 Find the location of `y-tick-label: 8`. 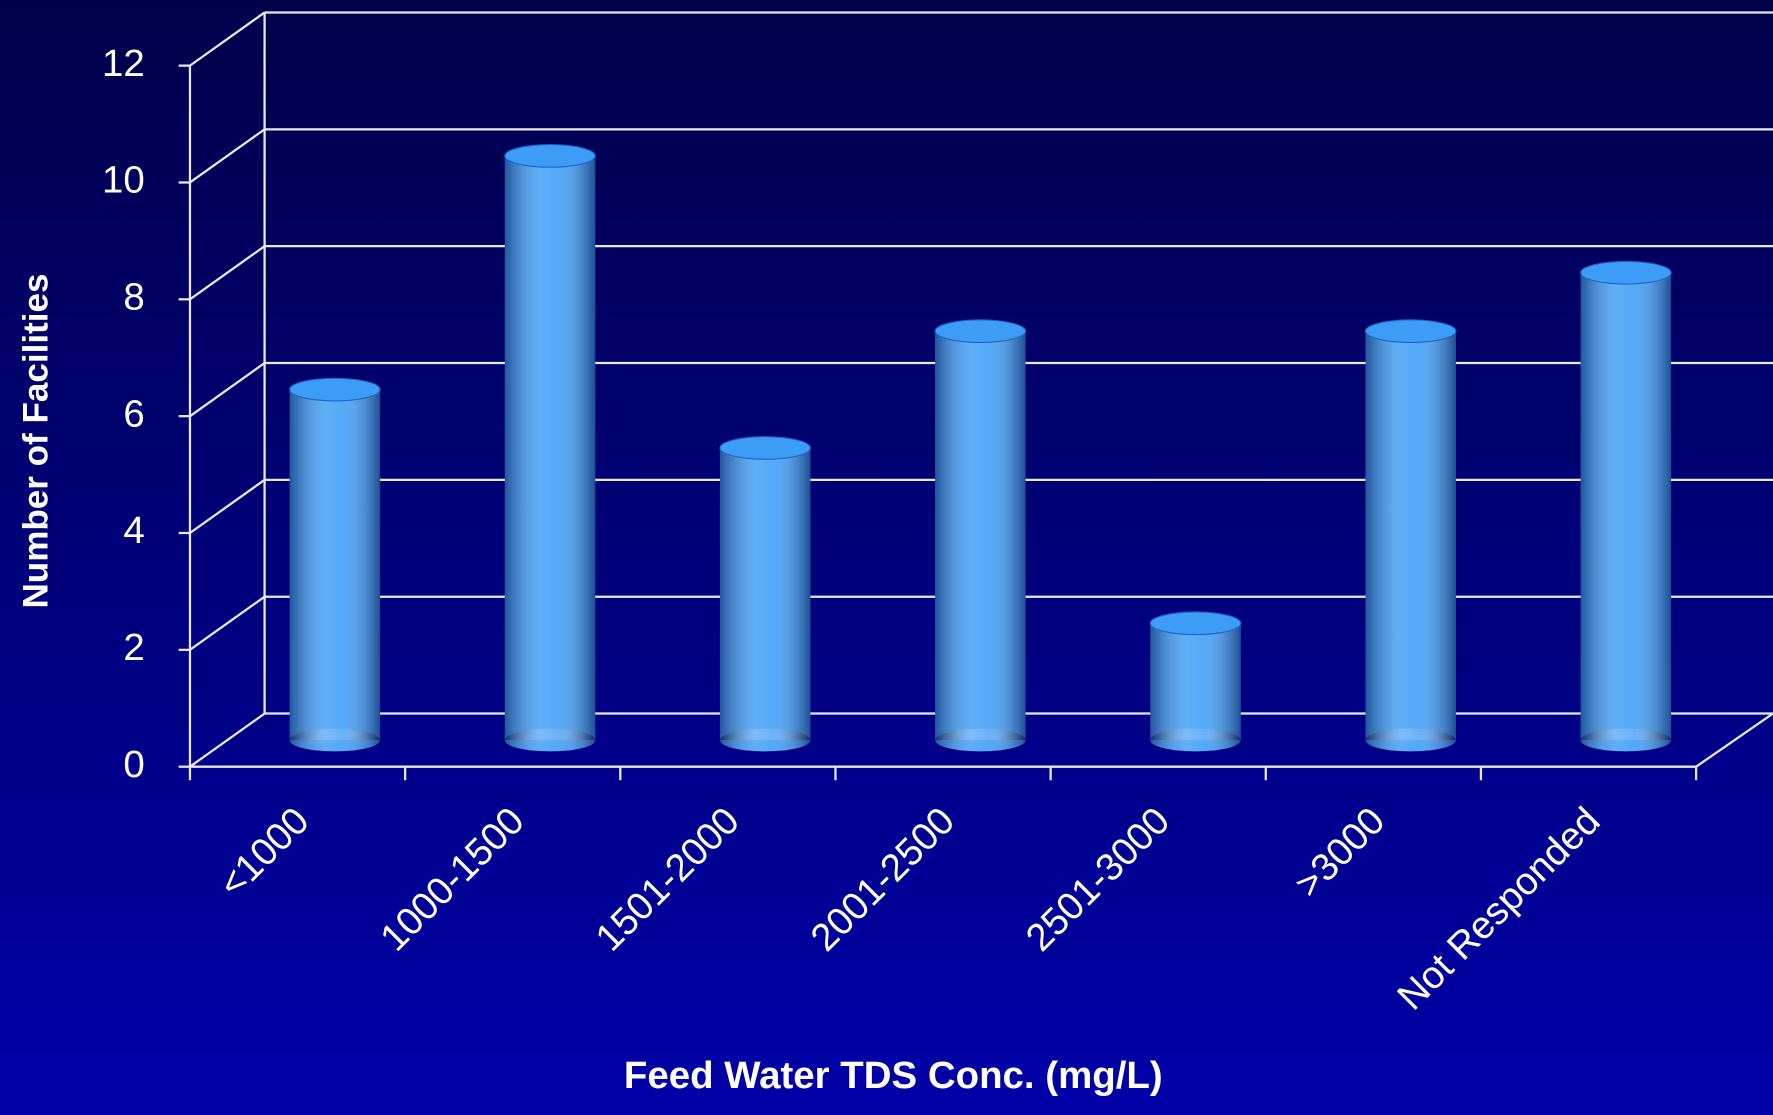

y-tick-label: 8 is located at coordinates (133, 296).